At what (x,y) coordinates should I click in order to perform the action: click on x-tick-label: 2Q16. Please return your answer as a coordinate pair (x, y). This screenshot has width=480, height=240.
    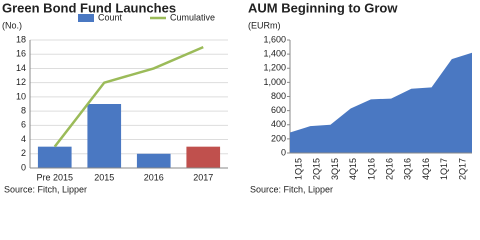
    Looking at the image, I should click on (389, 169).